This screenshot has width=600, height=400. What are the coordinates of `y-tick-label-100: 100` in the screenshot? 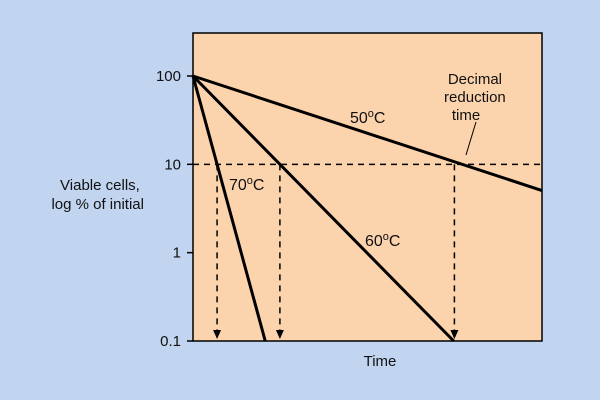 It's located at (168, 76).